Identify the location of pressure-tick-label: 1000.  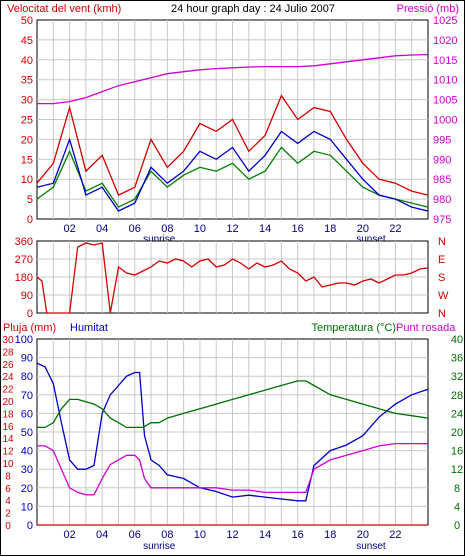
(445, 121).